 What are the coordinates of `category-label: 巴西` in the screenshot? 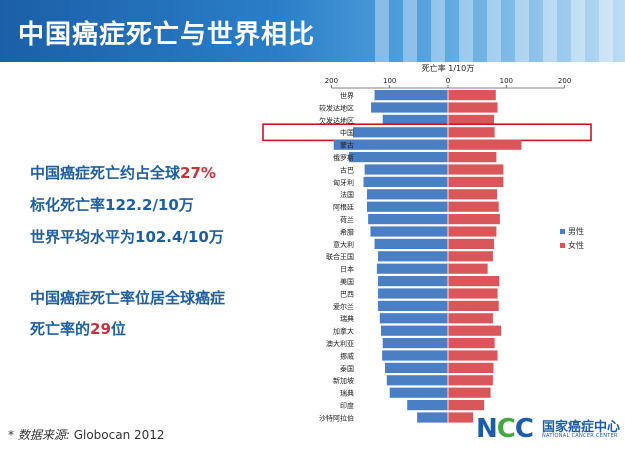 It's located at (347, 294).